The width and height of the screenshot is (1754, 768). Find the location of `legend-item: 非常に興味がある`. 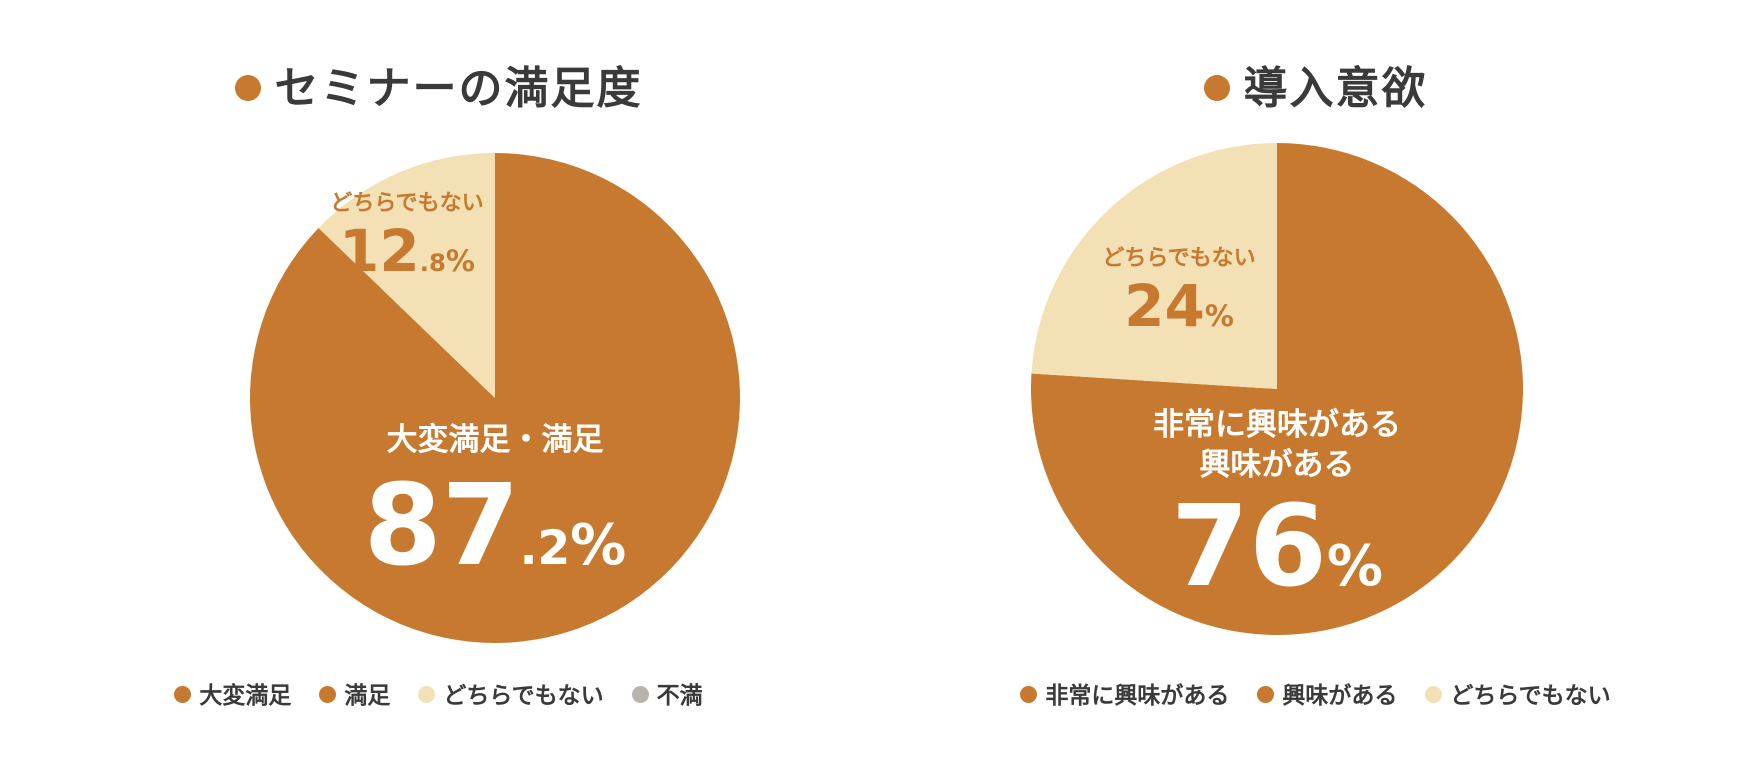

legend-item: 非常に興味がある is located at coordinates (1124, 693).